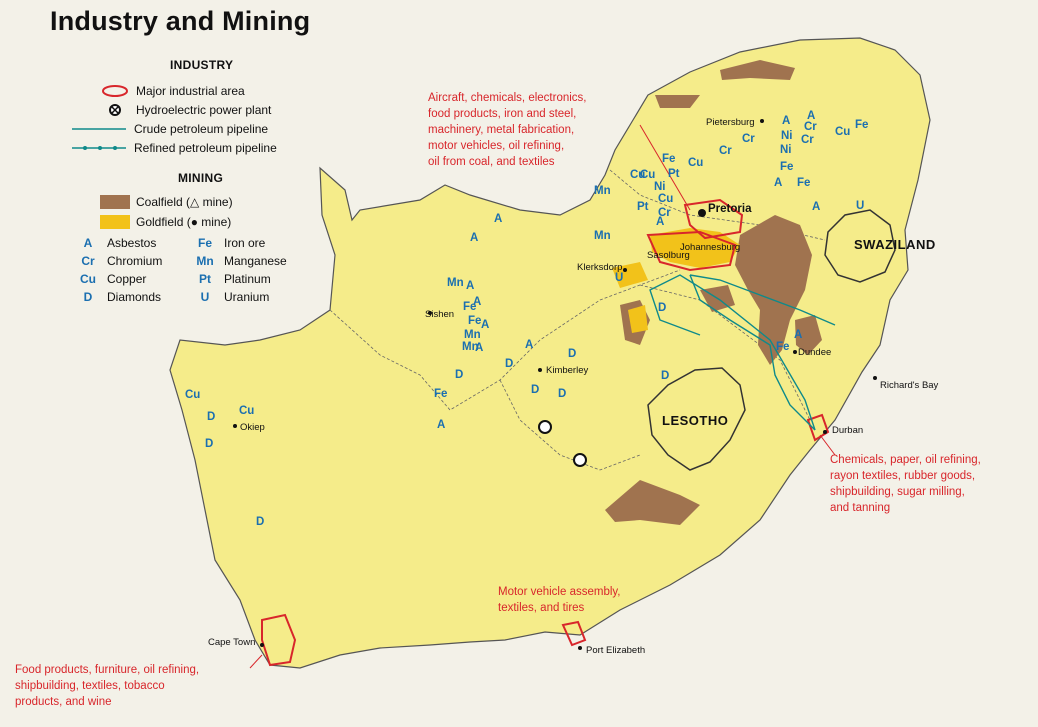  Describe the element at coordinates (245, 243) in the screenshot. I see `mineral-label: Iron ore` at that location.